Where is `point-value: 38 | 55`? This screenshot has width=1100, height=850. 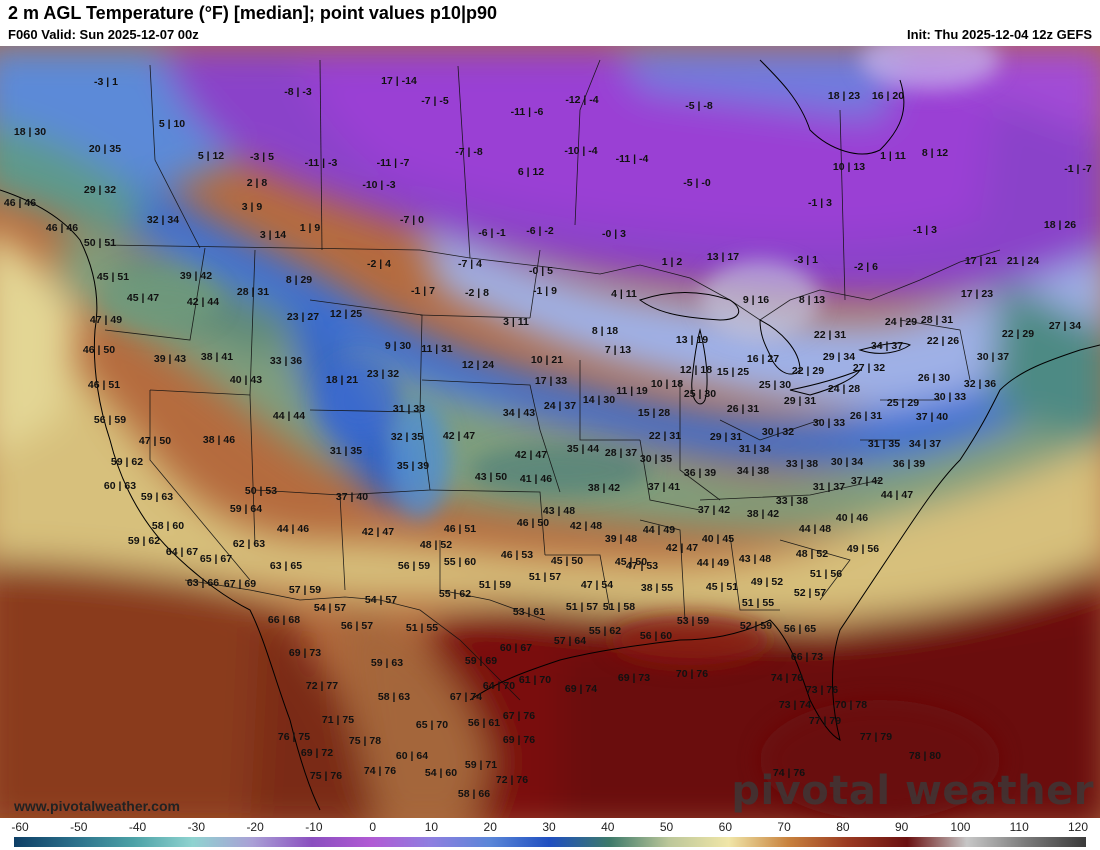
point-value: 38 | 55 is located at coordinates (657, 588).